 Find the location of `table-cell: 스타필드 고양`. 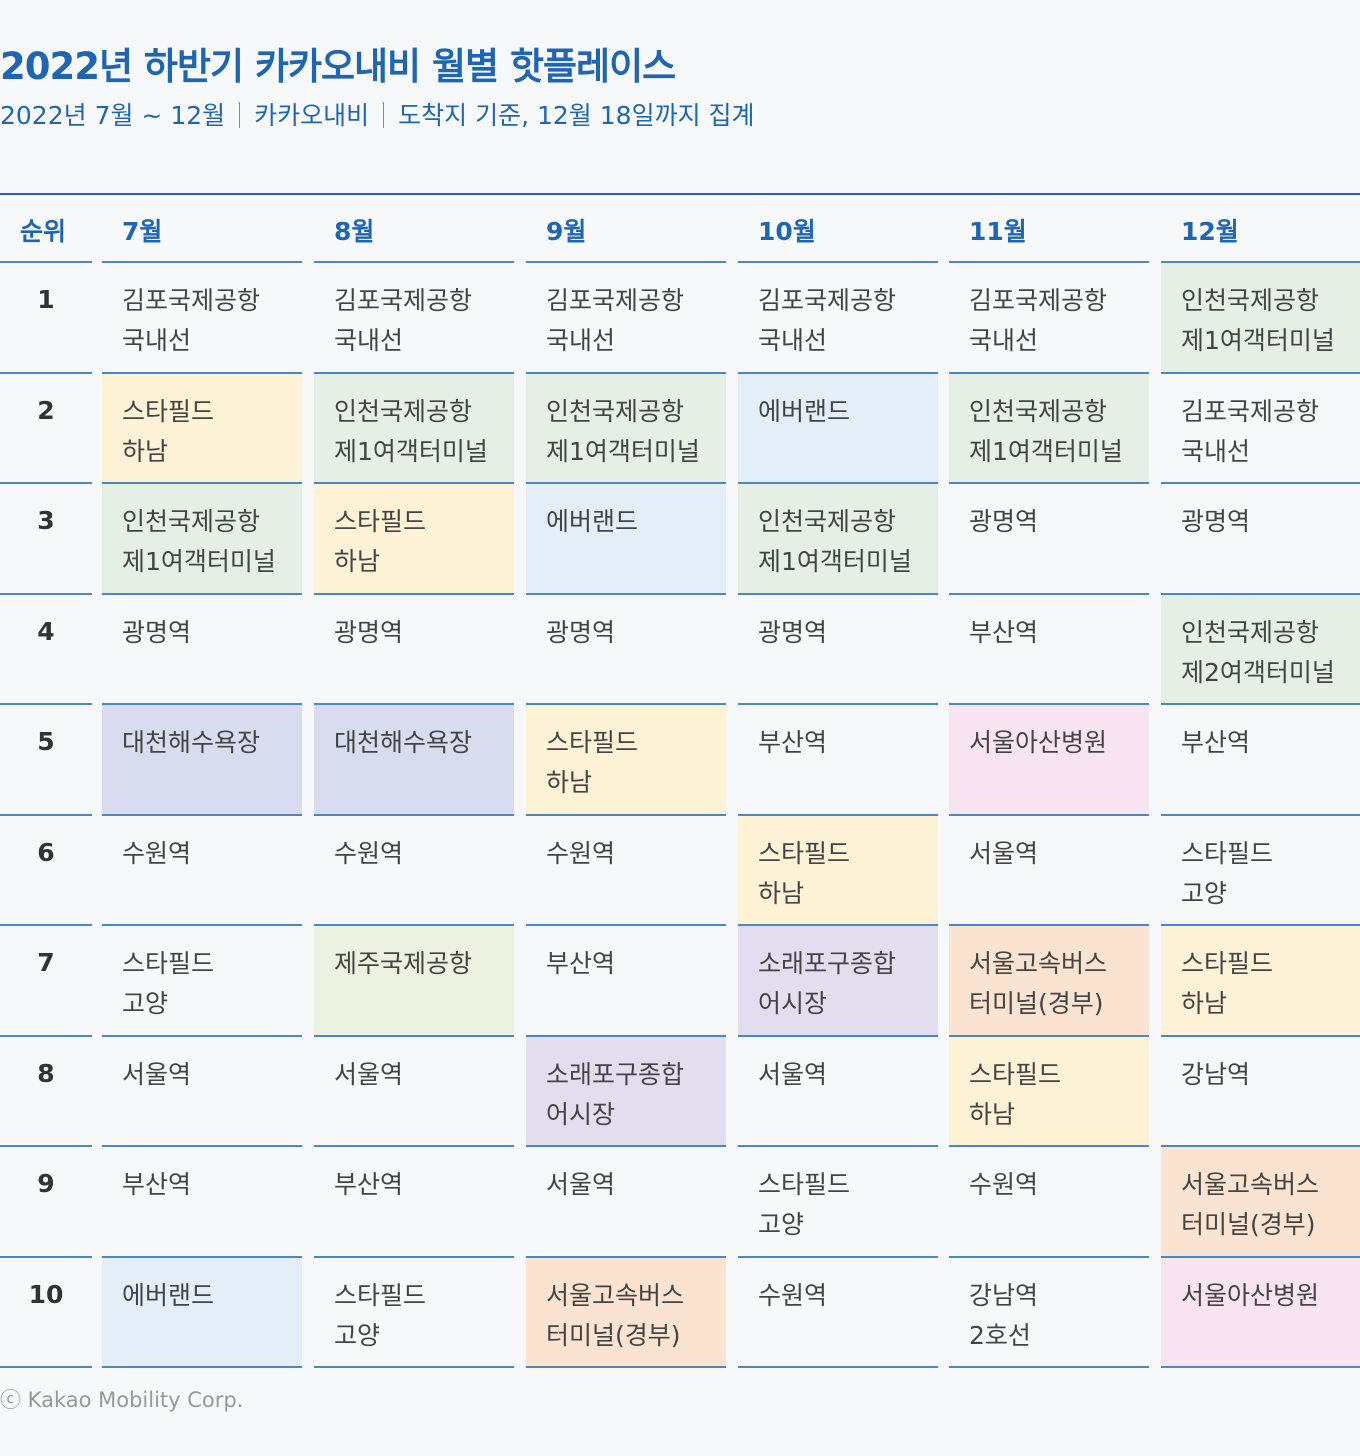

table-cell: 스타필드 고양 is located at coordinates (1260, 870).